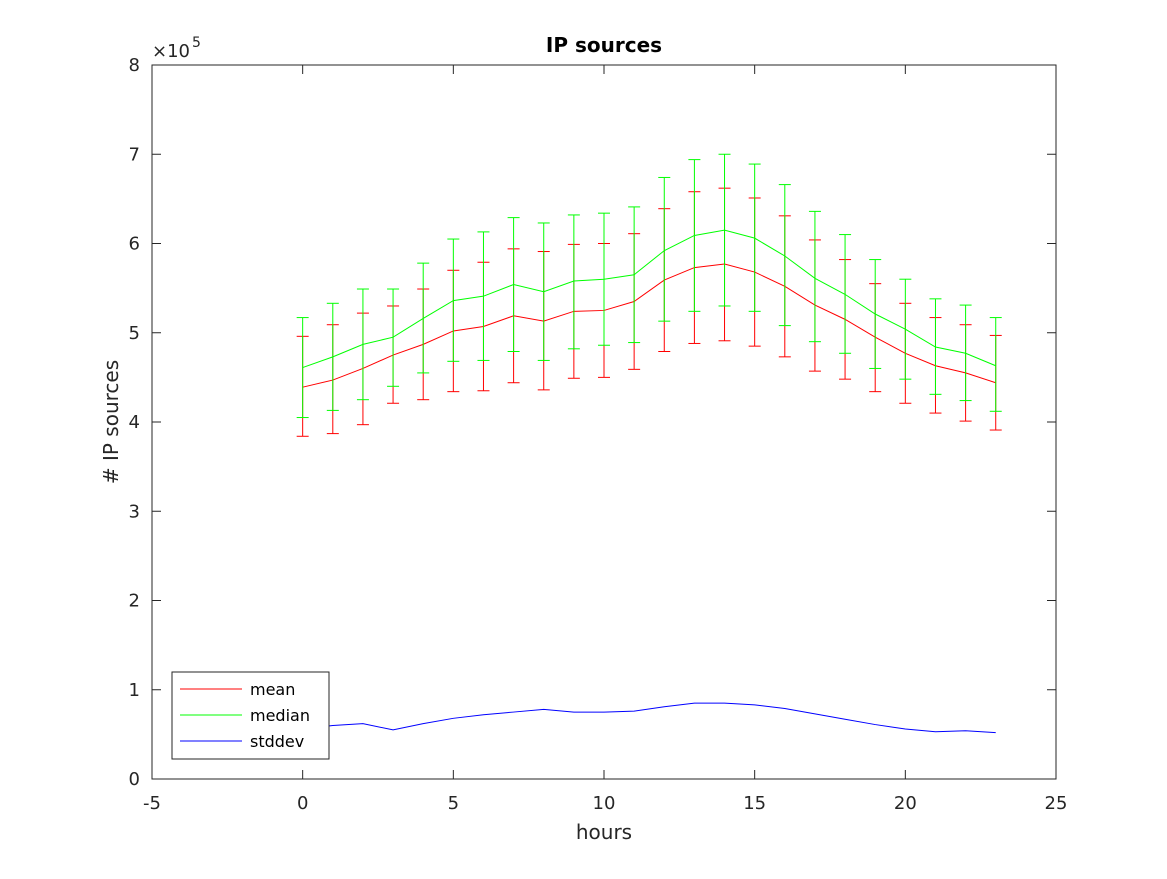 Image resolution: width=1167 pixels, height=879 pixels. What do you see at coordinates (134, 779) in the screenshot?
I see `y-tick-label: 0` at bounding box center [134, 779].